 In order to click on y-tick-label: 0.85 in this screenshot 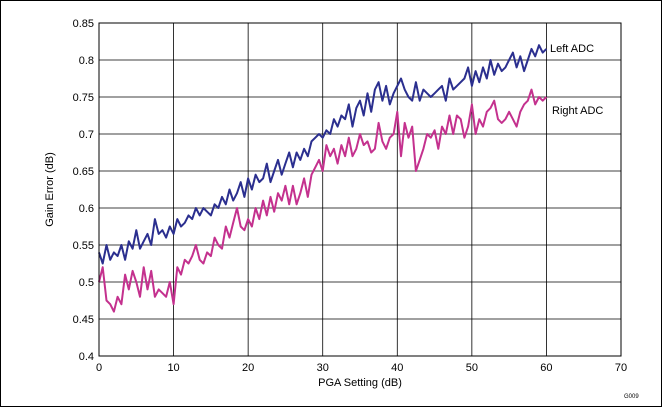, I will do `click(83, 24)`.